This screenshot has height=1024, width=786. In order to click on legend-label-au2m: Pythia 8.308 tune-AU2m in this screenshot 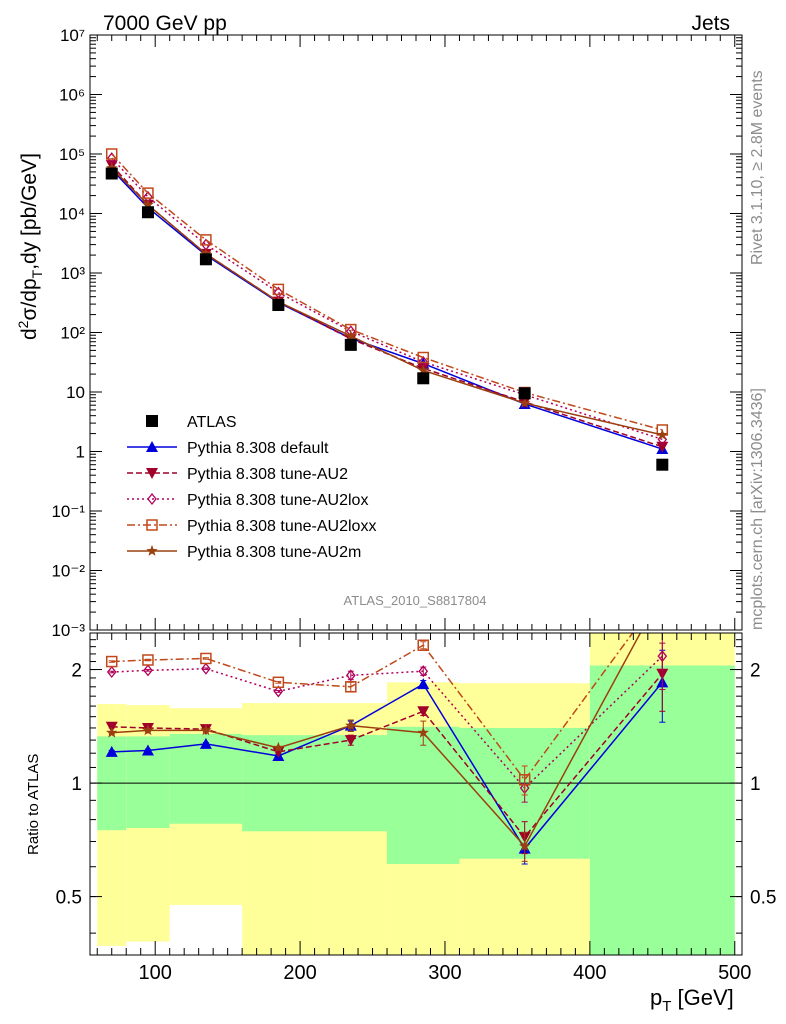, I will do `click(274, 552)`.